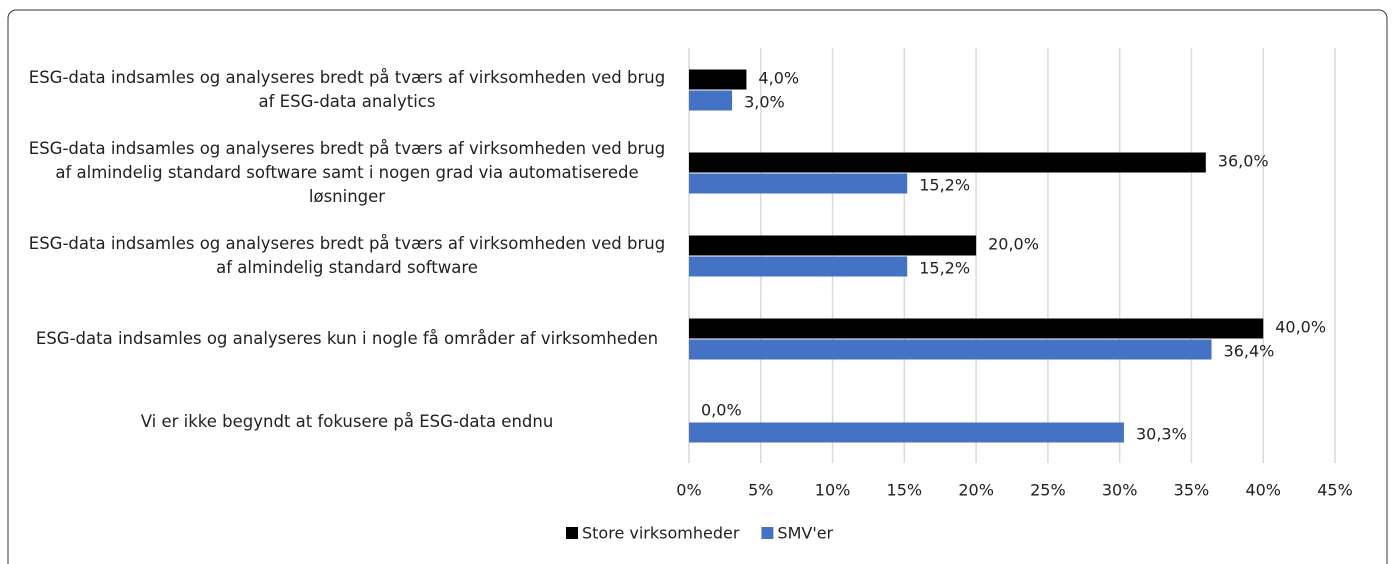 This screenshot has height=564, width=1395. I want to click on x-tick-label: 25%, so click(1048, 490).